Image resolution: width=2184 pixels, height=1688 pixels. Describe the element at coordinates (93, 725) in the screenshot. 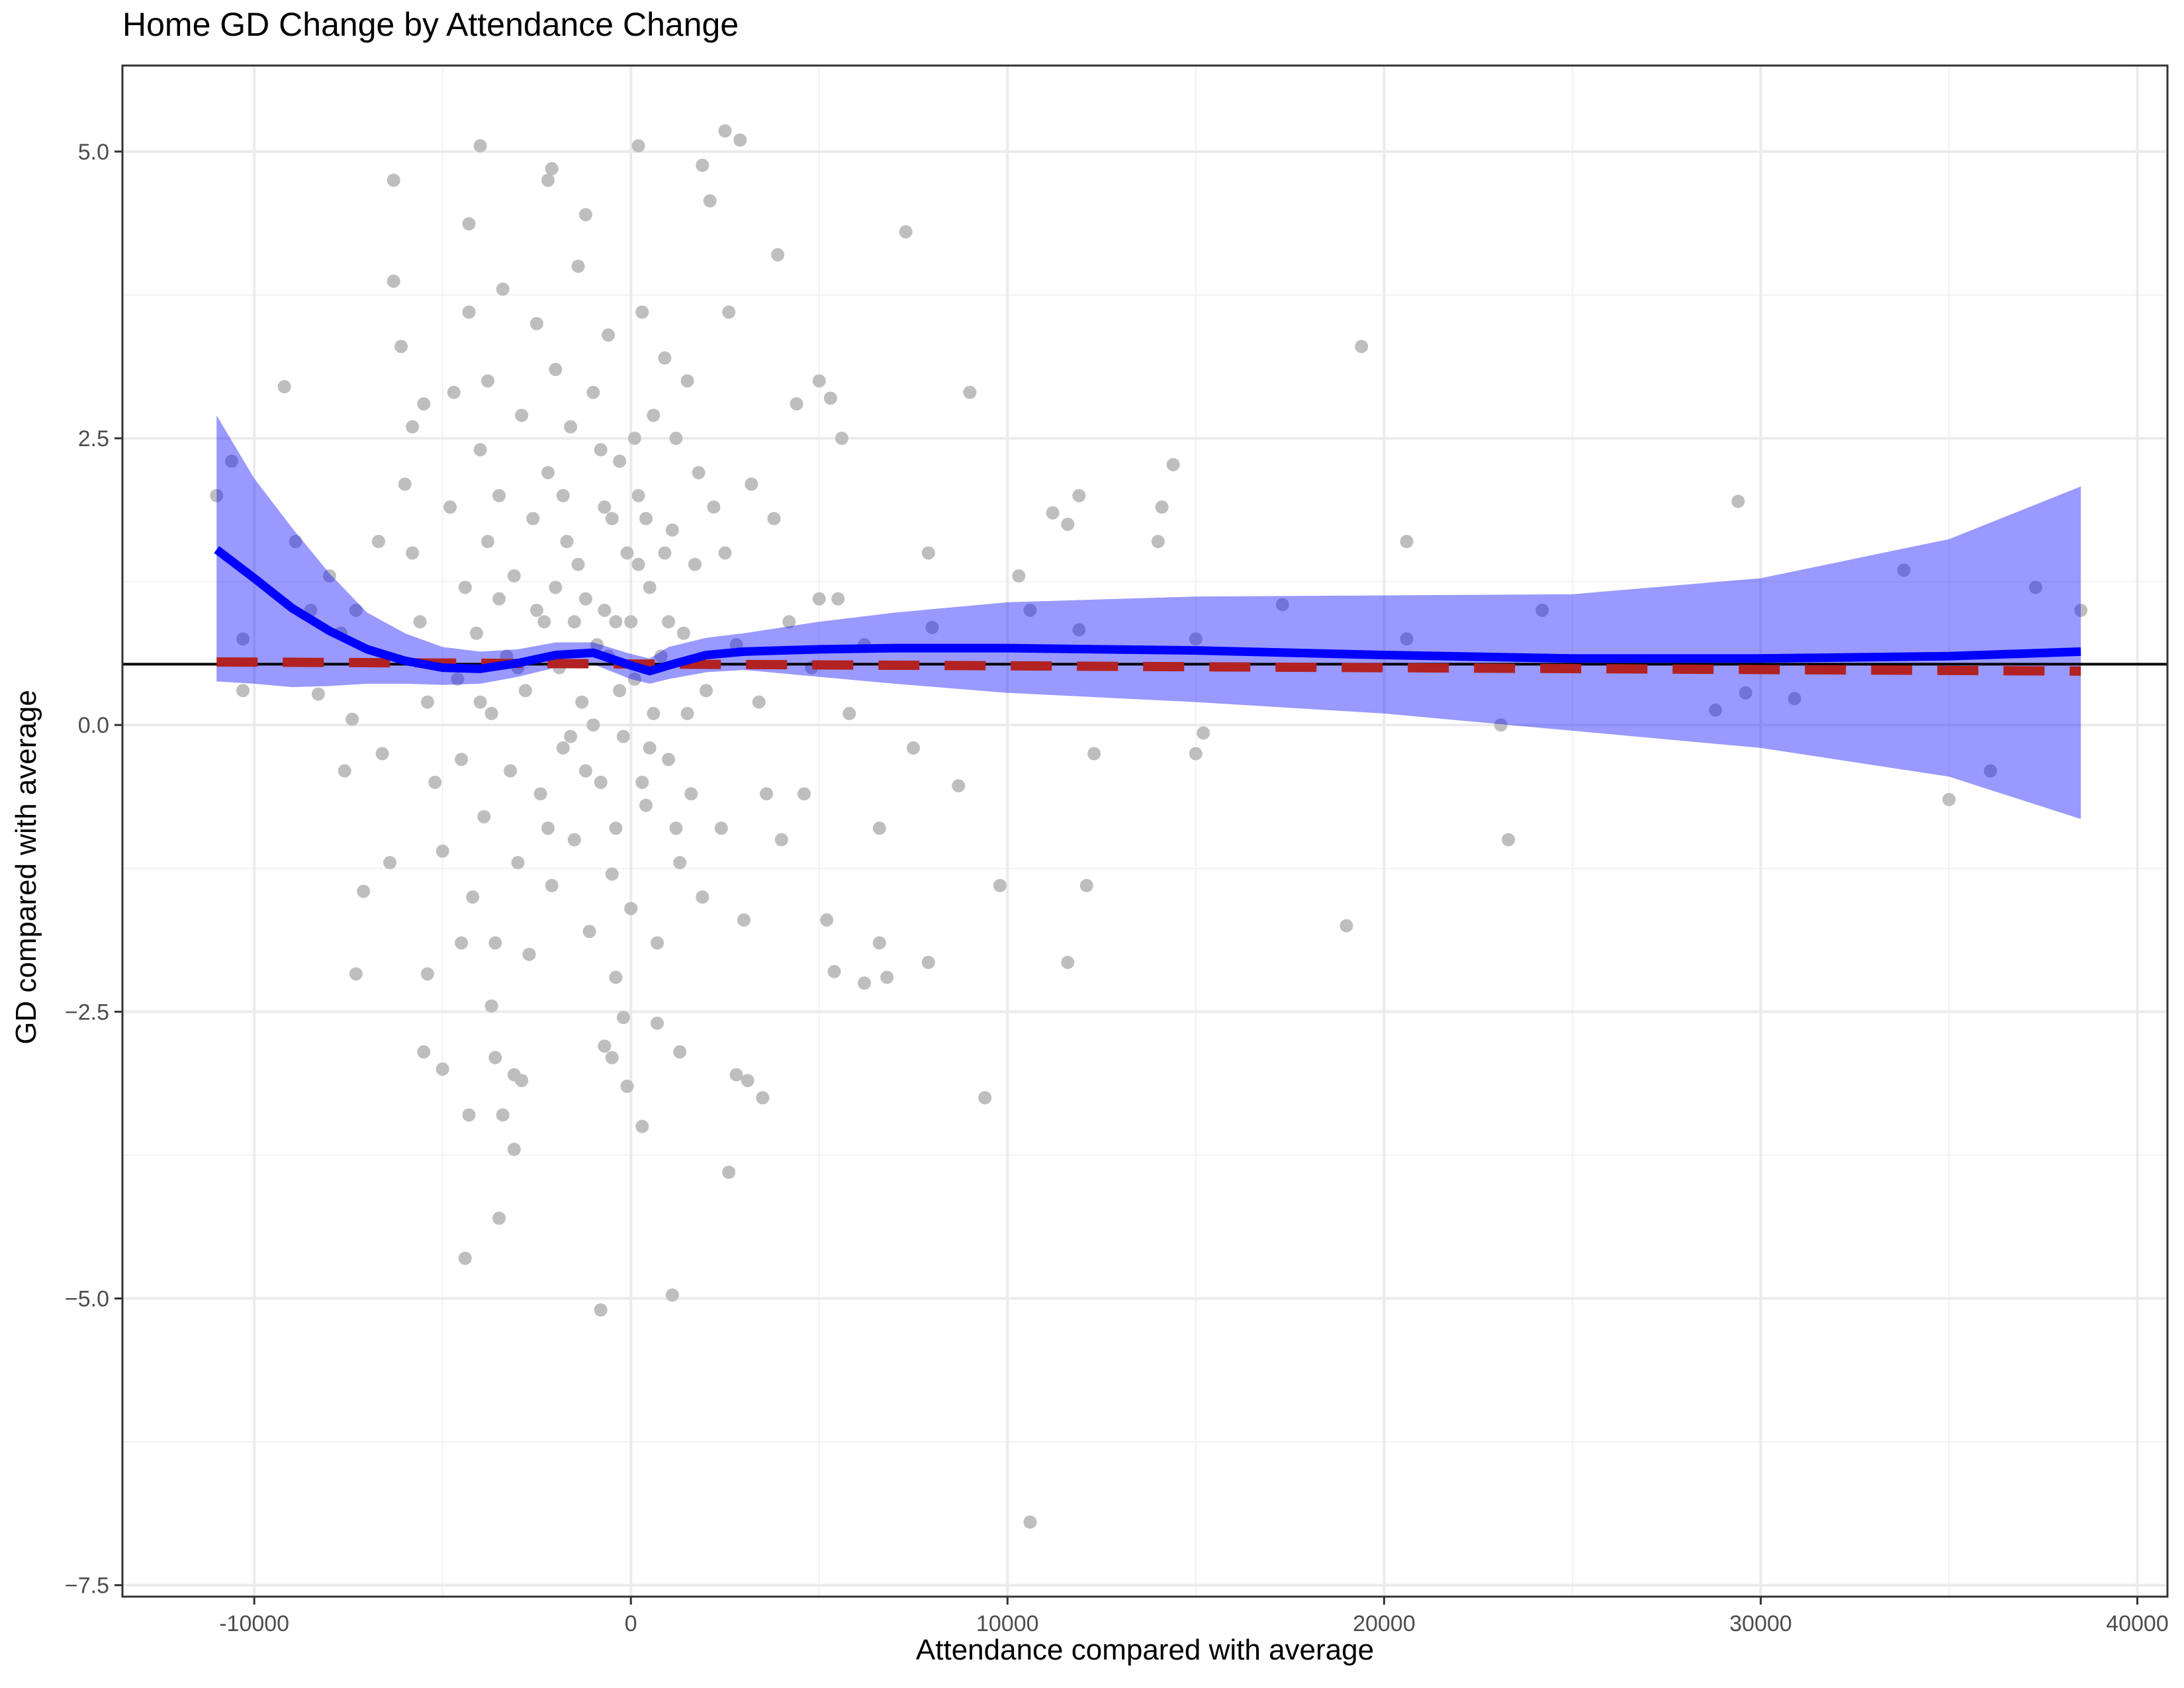

I see `y-tick-label: 0.0` at that location.